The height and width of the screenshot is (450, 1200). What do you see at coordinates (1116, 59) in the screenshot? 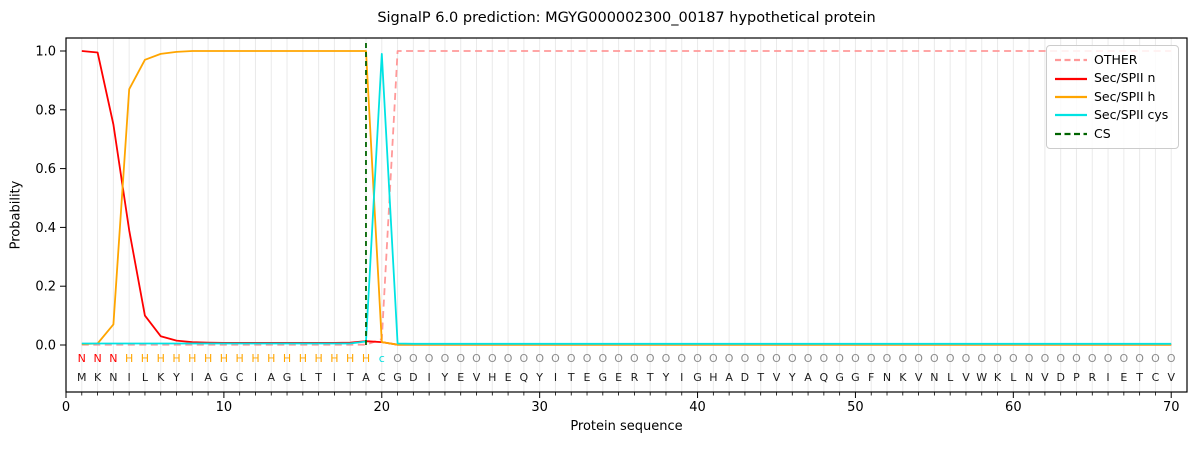
I see `legend-label-other: OTHER` at bounding box center [1116, 59].